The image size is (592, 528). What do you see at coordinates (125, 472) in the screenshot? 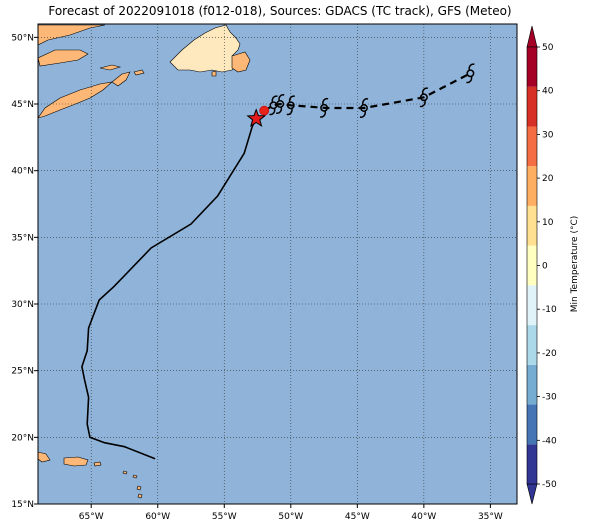
I see `island-a` at bounding box center [125, 472].